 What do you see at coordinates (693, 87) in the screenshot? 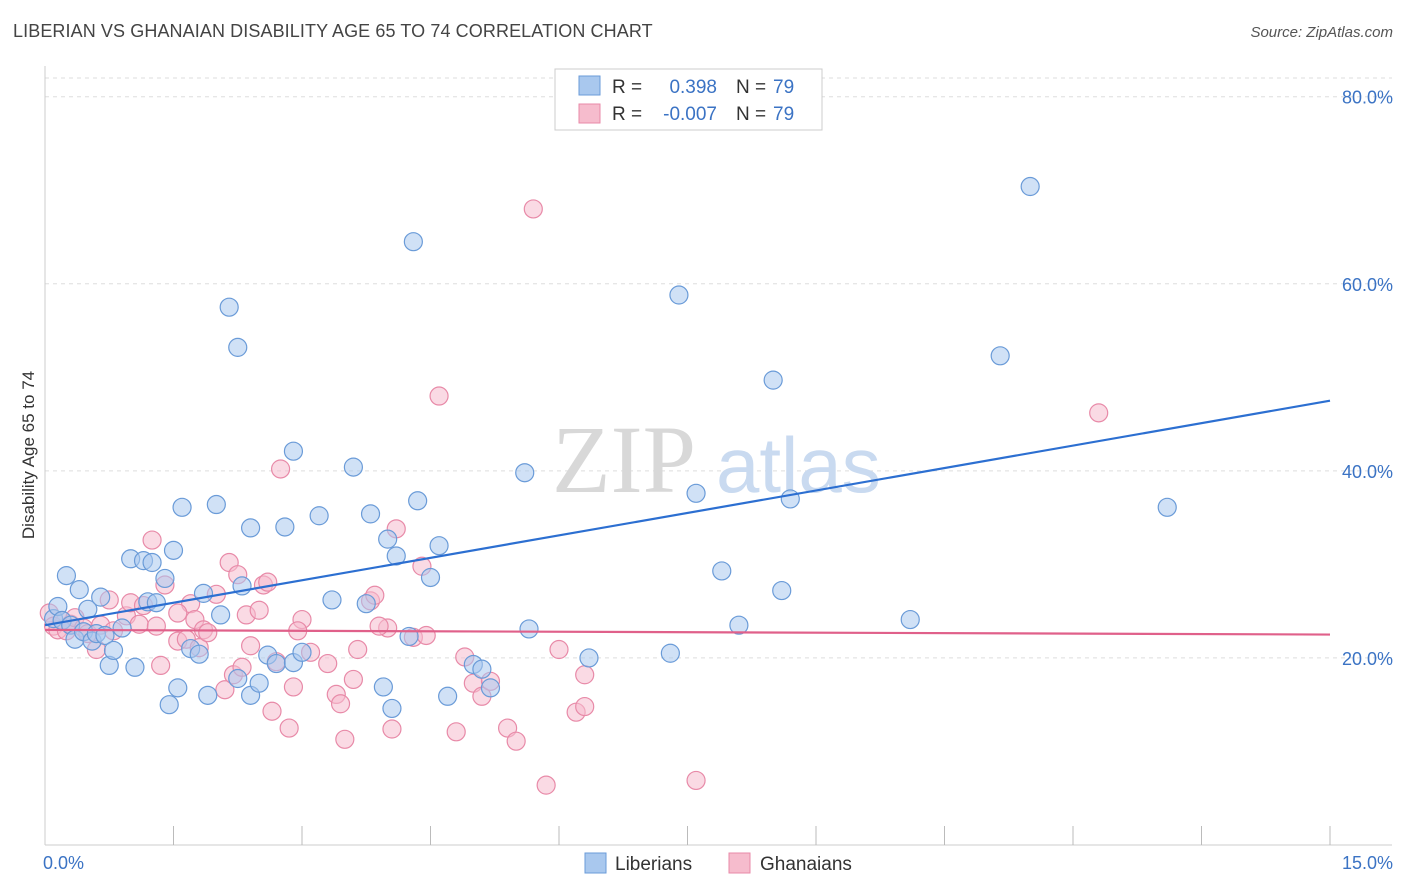
I see `legend-r-value-1: 0.398` at bounding box center [693, 87].